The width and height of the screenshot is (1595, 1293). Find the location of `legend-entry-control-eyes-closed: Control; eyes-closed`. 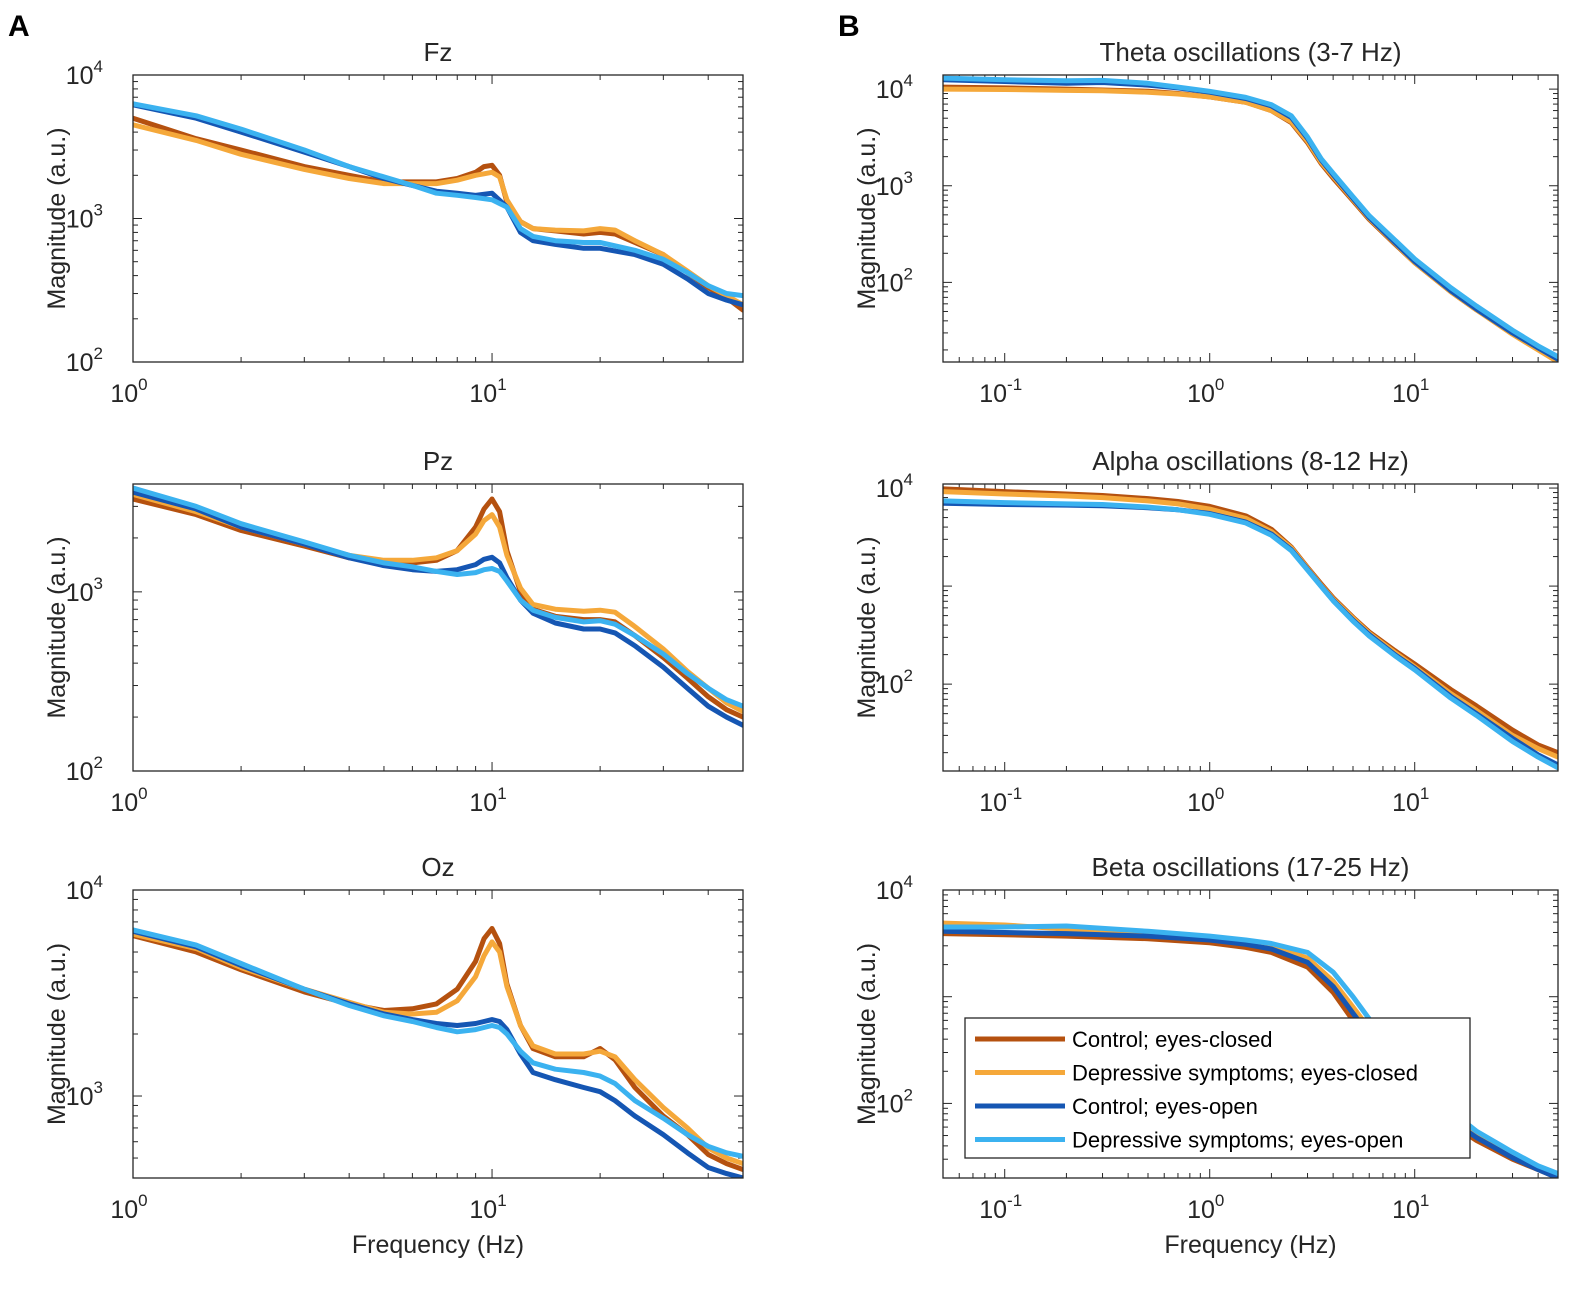

legend-entry-control-eyes-closed: Control; eyes-closed is located at coordinates (1172, 1039).